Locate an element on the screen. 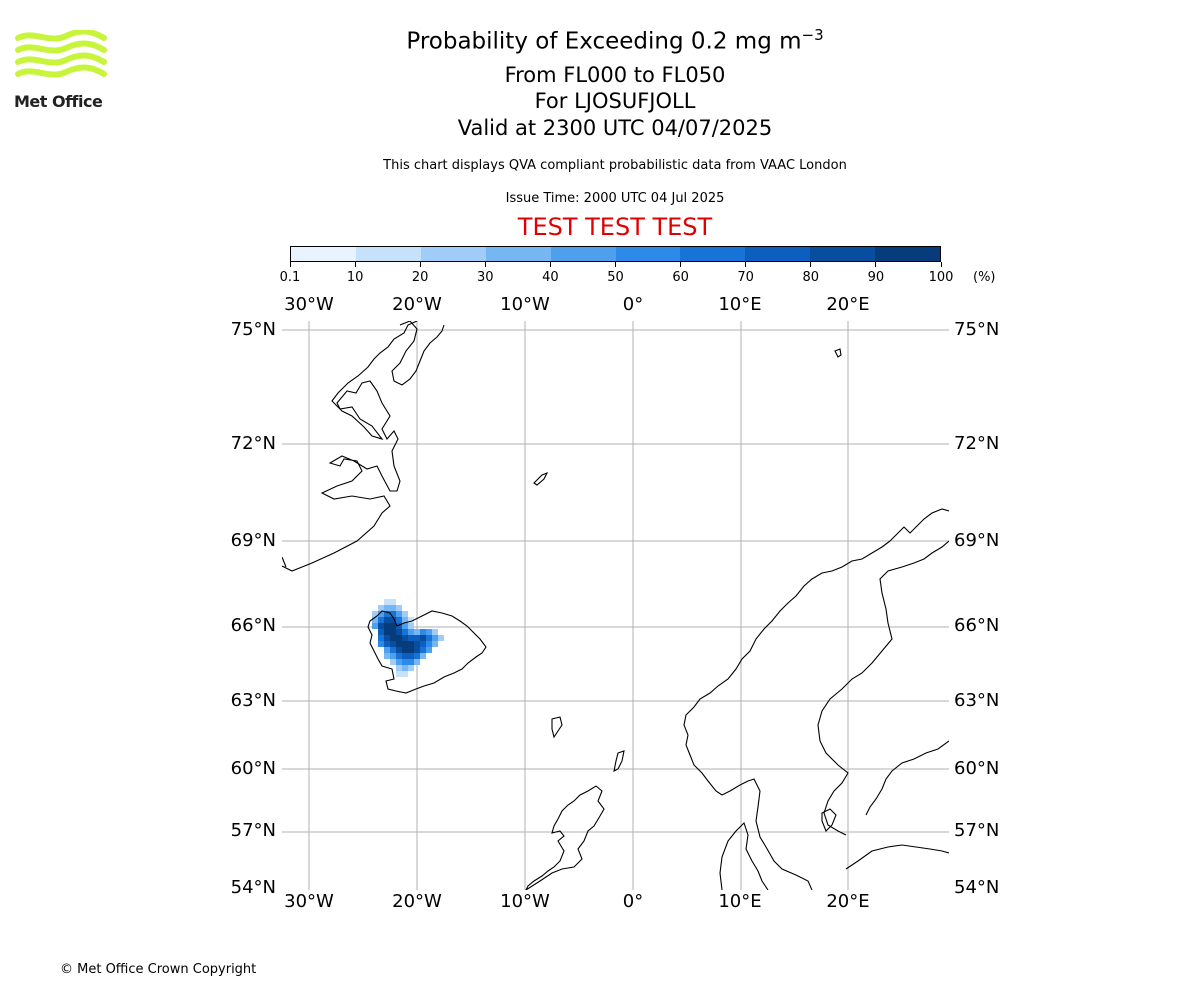 Image resolution: width=1200 pixels, height=1000 pixels. colorbar-tick-label: 0.1 is located at coordinates (290, 277).